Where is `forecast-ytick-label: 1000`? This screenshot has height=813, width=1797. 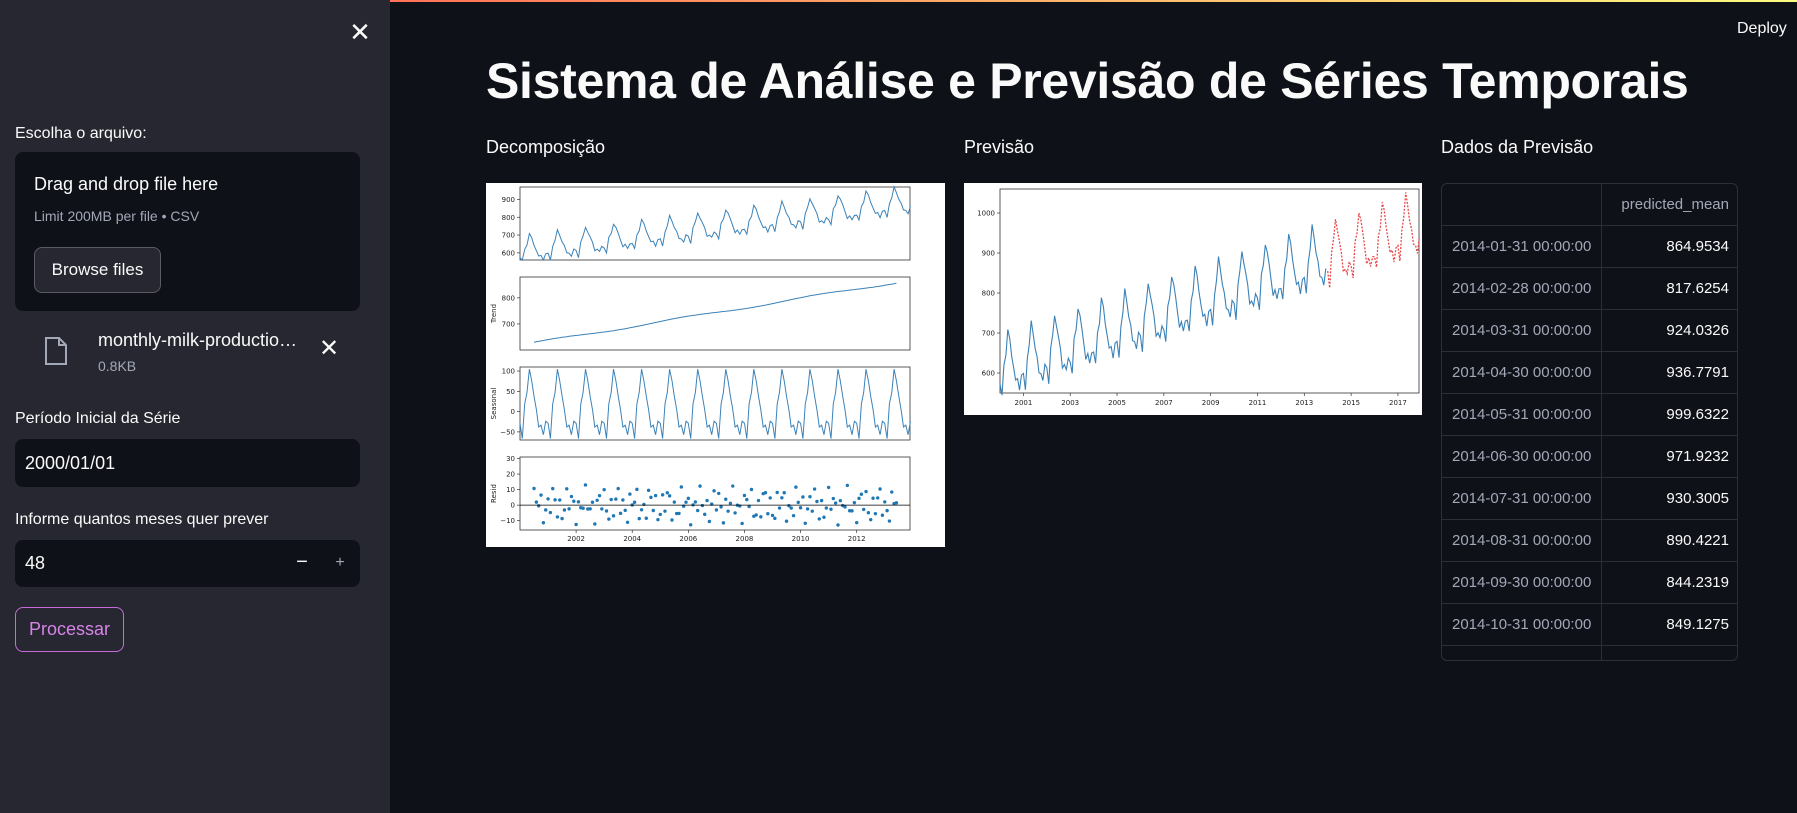
forecast-ytick-label: 1000 is located at coordinates (986, 214).